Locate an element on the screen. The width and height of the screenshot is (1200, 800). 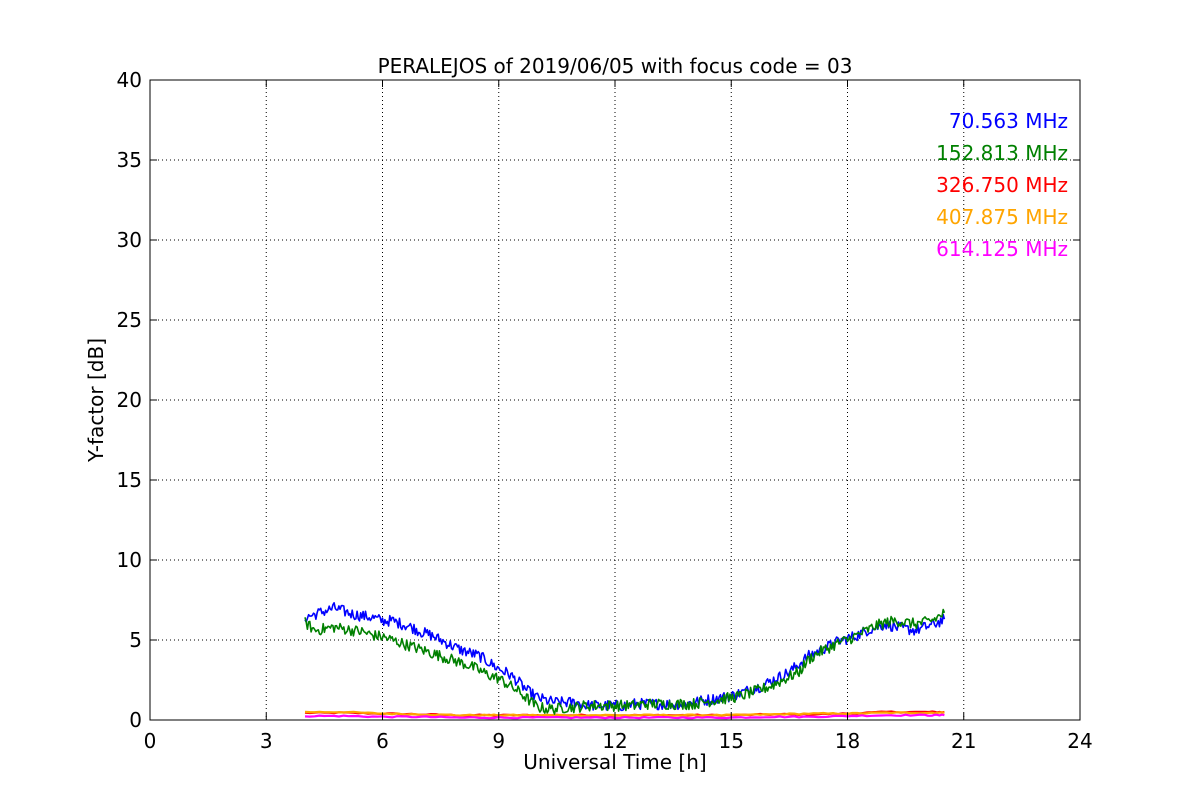
series-layer is located at coordinates (625, 661).